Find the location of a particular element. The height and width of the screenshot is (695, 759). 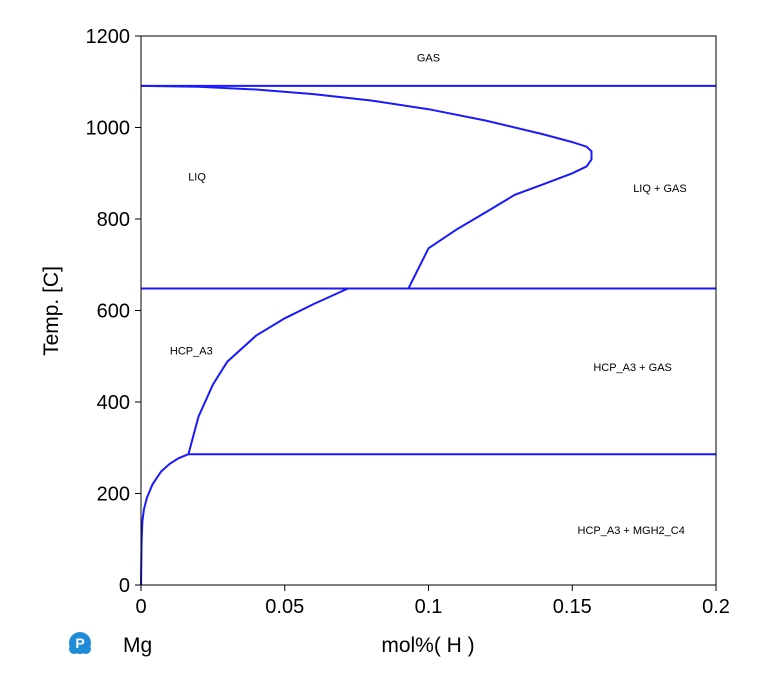

y-axis-ticks: 0 200 400 600 800 1000 1200 is located at coordinates (113, 311).